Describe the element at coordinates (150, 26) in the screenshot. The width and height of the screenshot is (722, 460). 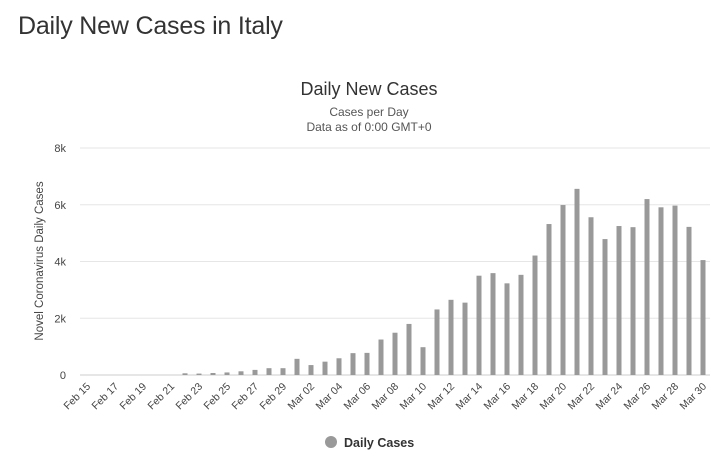
I see `page-heading: Daily New Cases in Italy` at that location.